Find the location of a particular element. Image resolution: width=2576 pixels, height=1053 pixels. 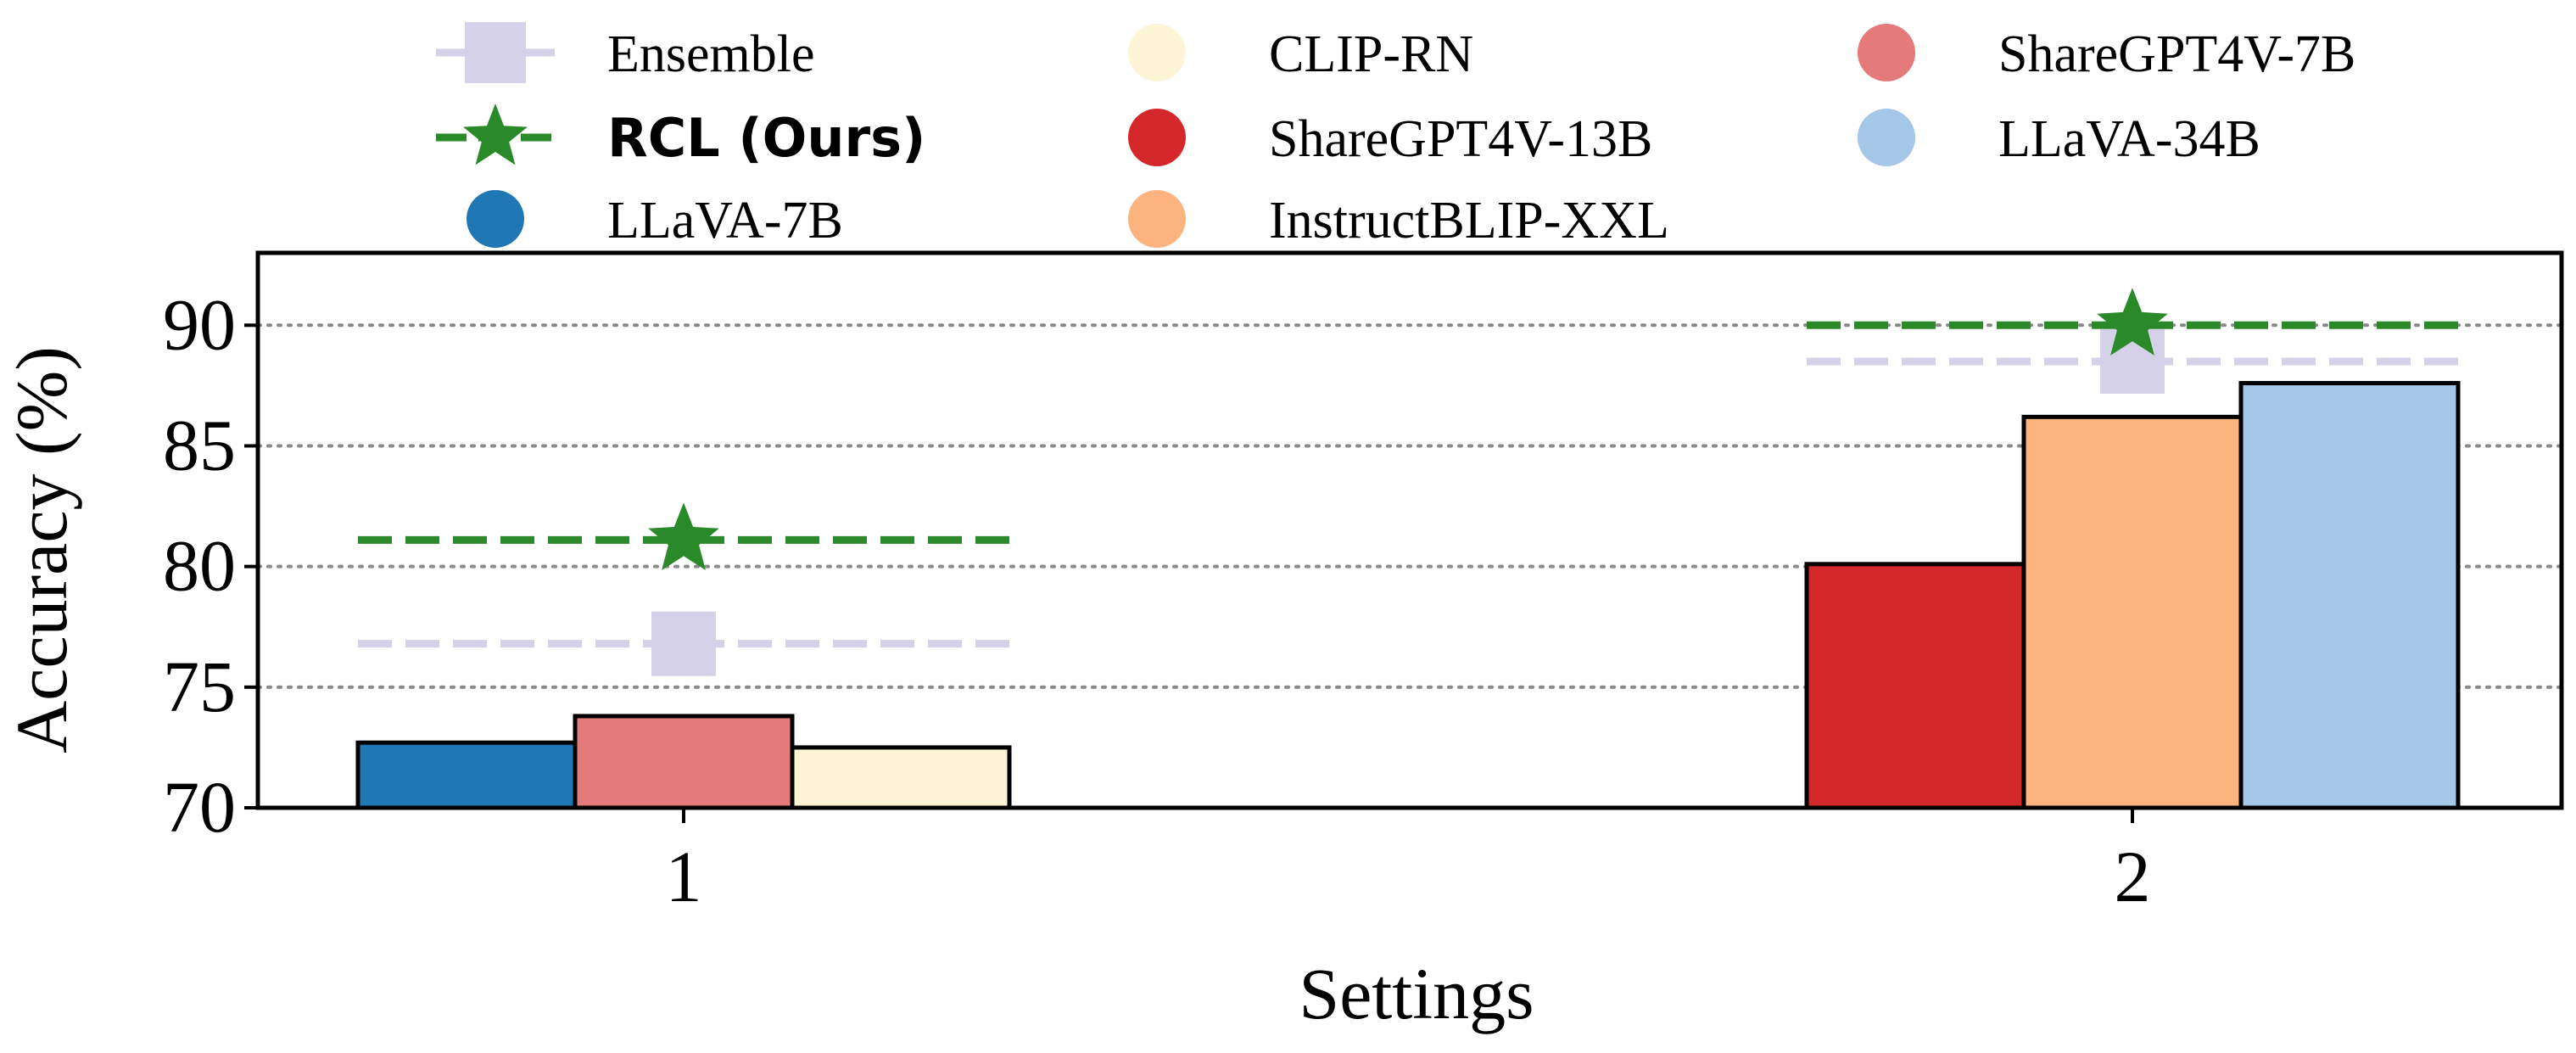

legend-marker-star is located at coordinates (495, 134).